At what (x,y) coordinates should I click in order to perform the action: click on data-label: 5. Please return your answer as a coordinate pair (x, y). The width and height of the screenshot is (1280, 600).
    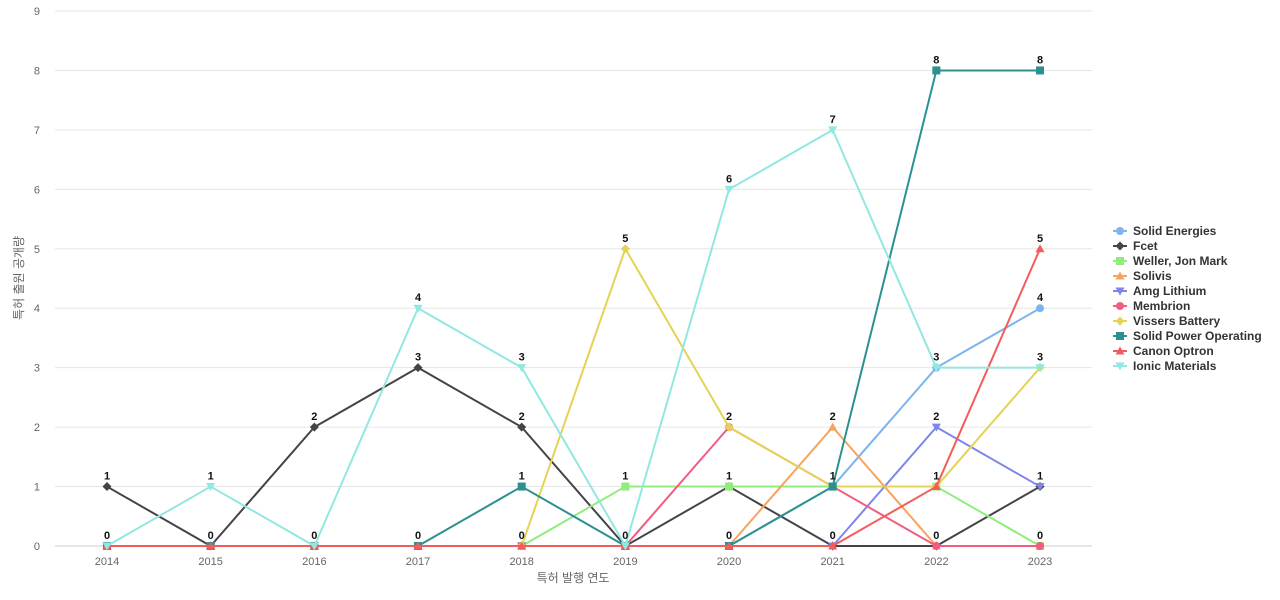
    Looking at the image, I should click on (625, 239).